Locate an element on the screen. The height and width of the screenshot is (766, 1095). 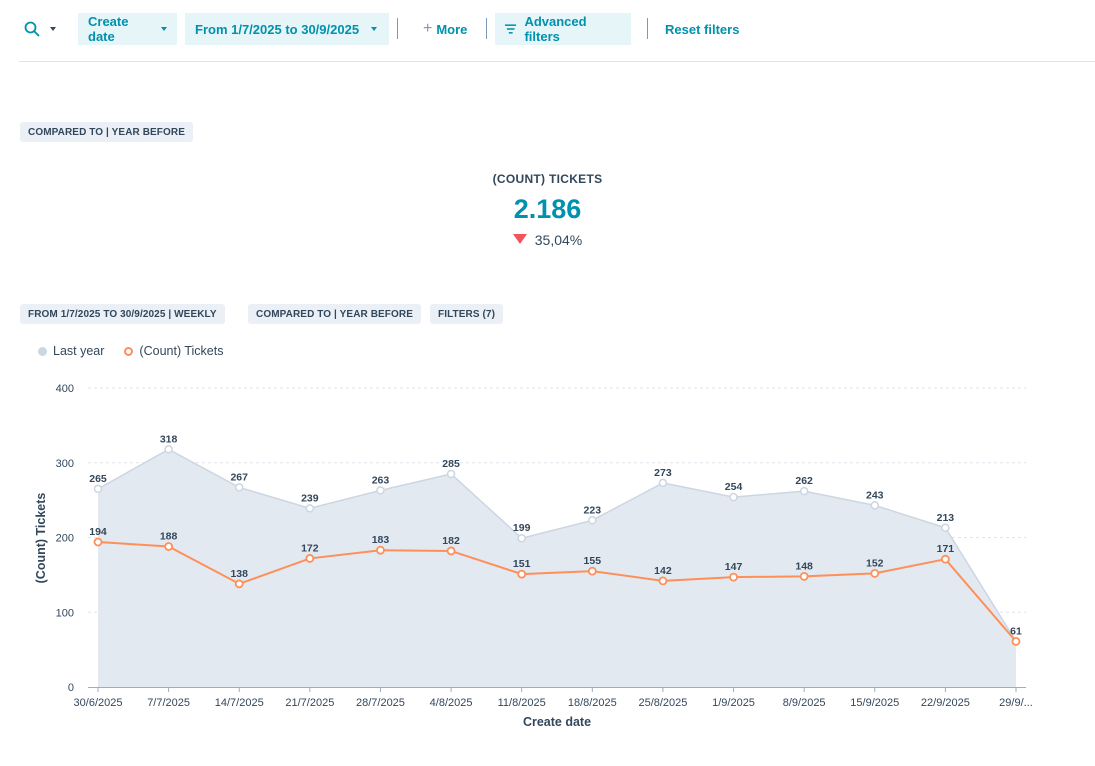
x-tick-label: 28/7/2025 is located at coordinates (380, 703).